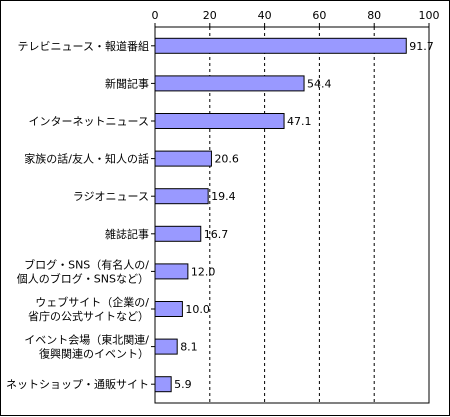  I want to click on category-label: ブログ・SNS（有名人の/個人のブログ・SNSなど）, so click(83, 271).